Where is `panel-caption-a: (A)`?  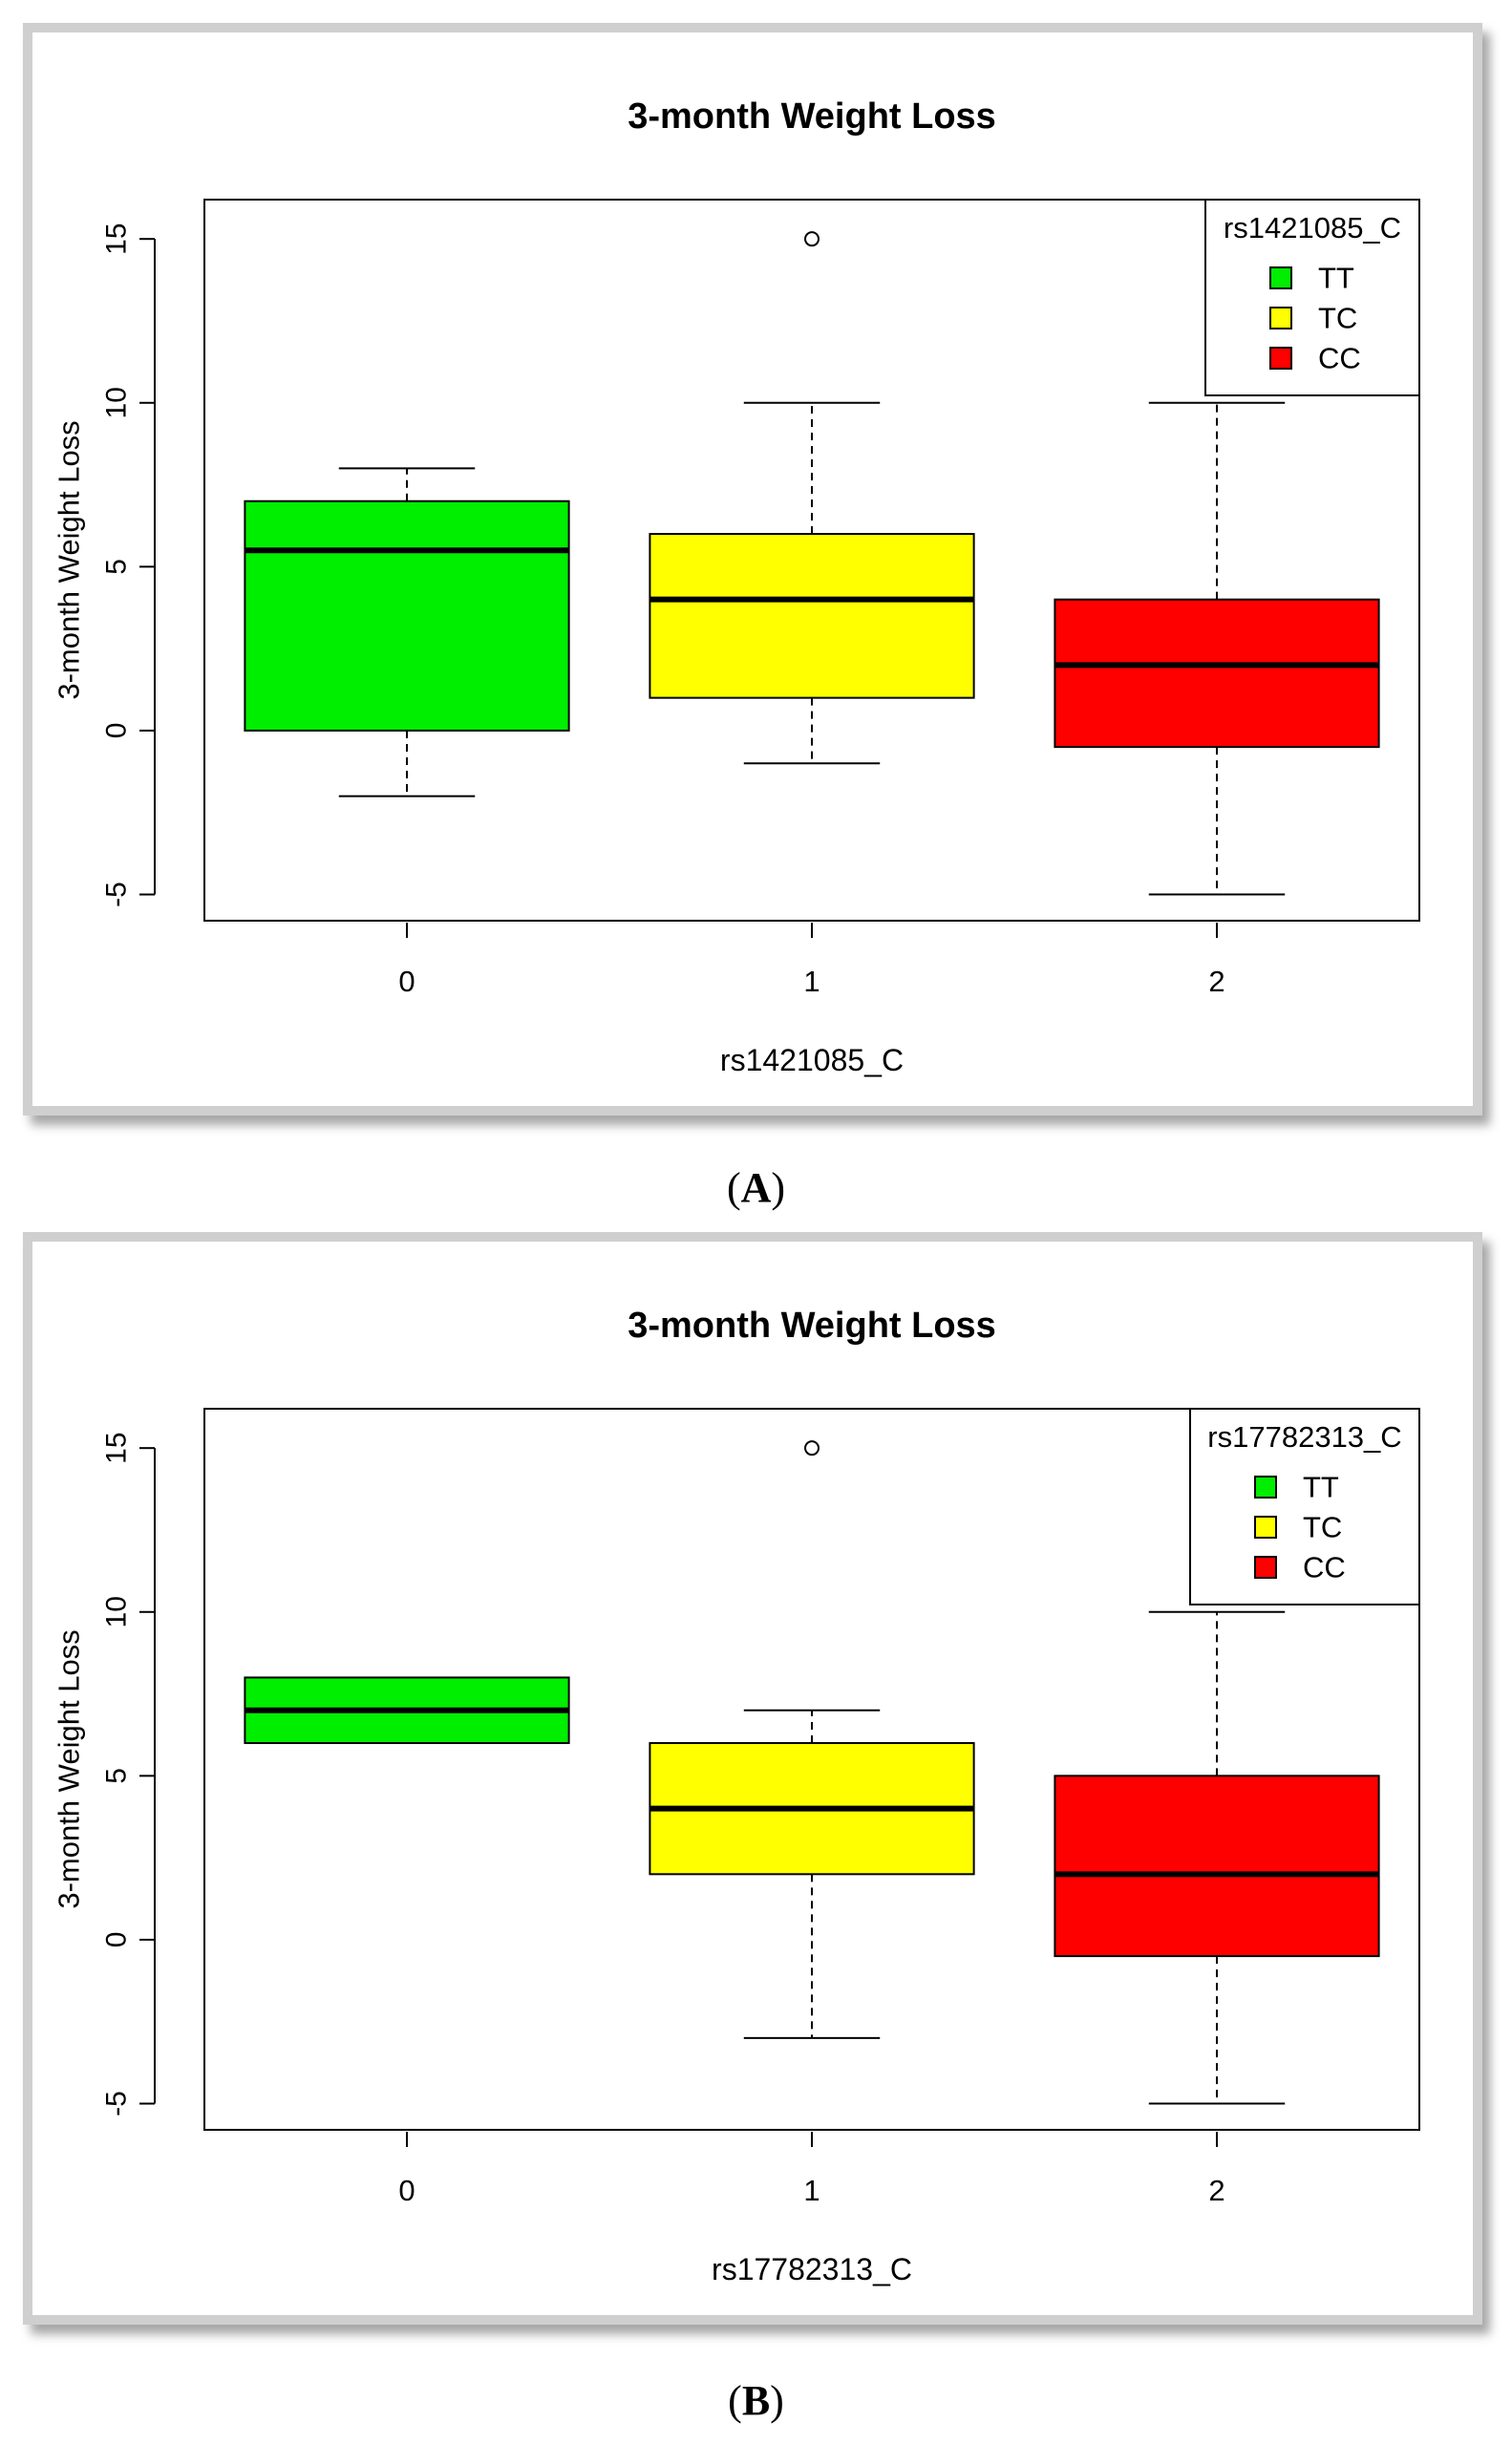
panel-caption-a: (A) is located at coordinates (756, 1188).